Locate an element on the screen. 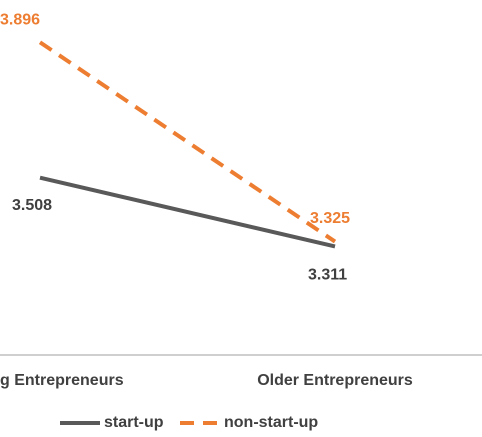  x-tick-label: g Entrepreneurs is located at coordinates (62, 380).